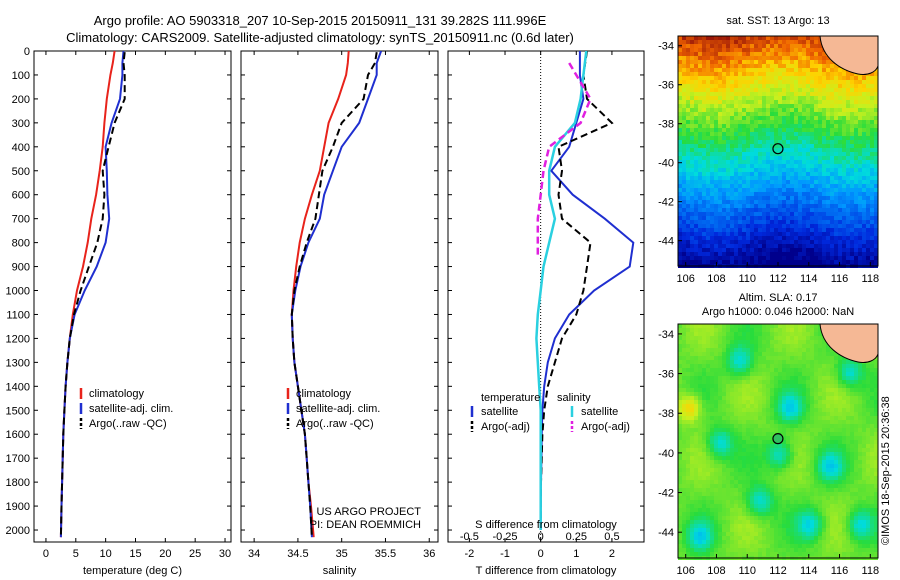 The width and height of the screenshot is (900, 580). I want to click on y-tick-label: 1600, so click(18, 435).